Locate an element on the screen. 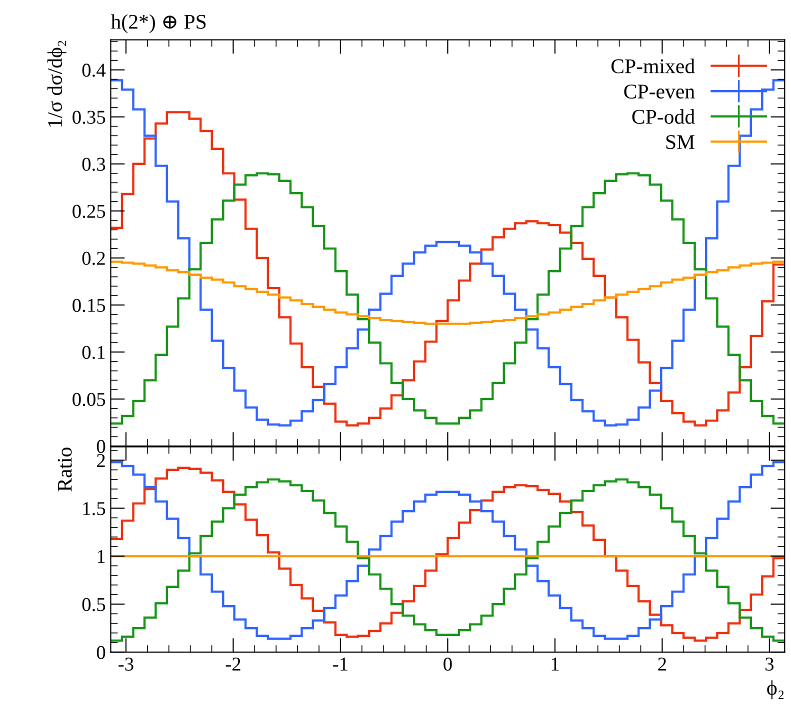  legend-label: CP-mixed is located at coordinates (653, 66).